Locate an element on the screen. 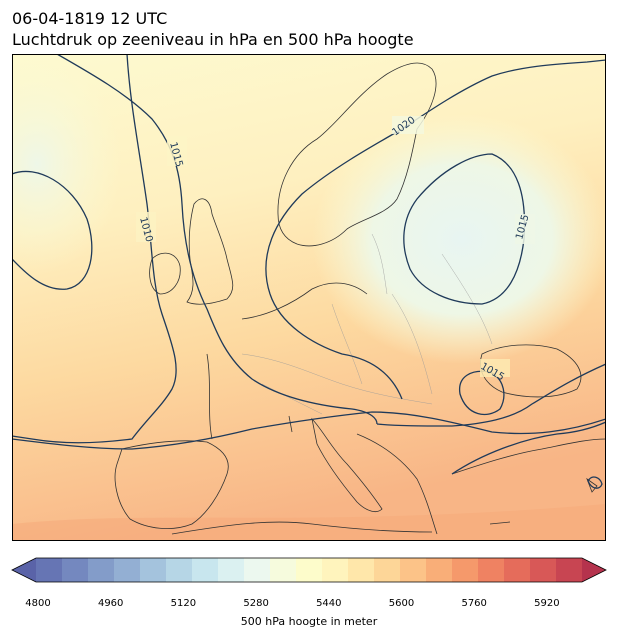 This screenshot has width=618, height=639. coast-iberia is located at coordinates (171, 484).